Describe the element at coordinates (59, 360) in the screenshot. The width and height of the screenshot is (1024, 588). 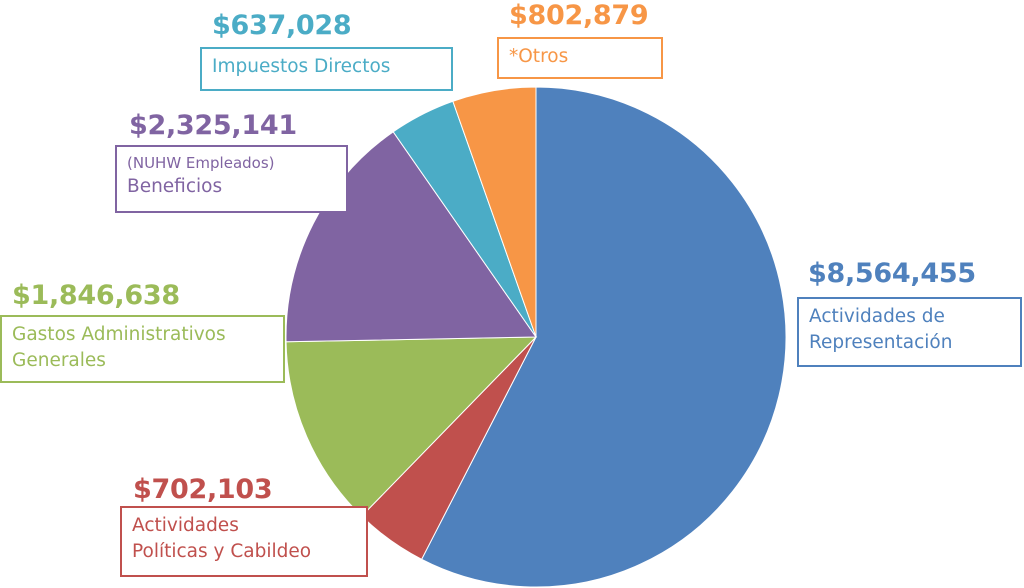
I see `label-gastos-line2: Generales` at that location.